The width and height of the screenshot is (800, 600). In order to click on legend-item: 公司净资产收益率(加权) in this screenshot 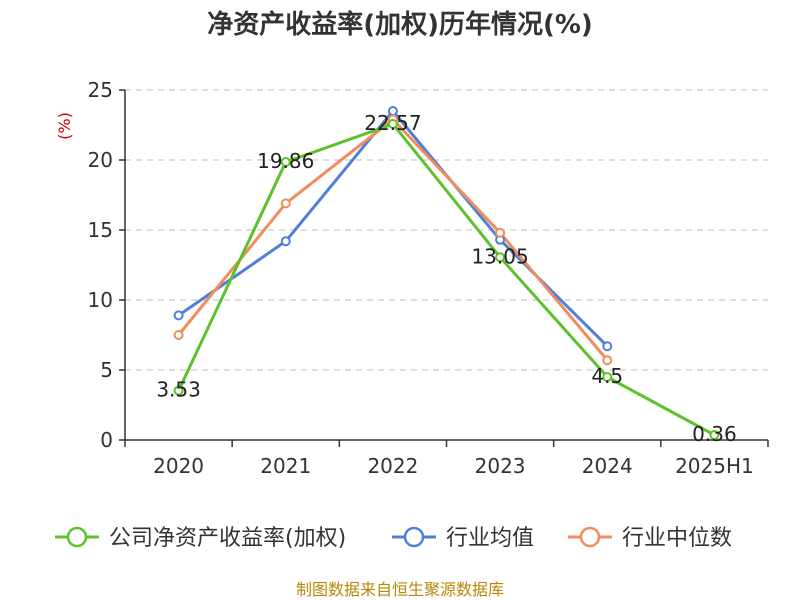, I will do `click(200, 538)`.